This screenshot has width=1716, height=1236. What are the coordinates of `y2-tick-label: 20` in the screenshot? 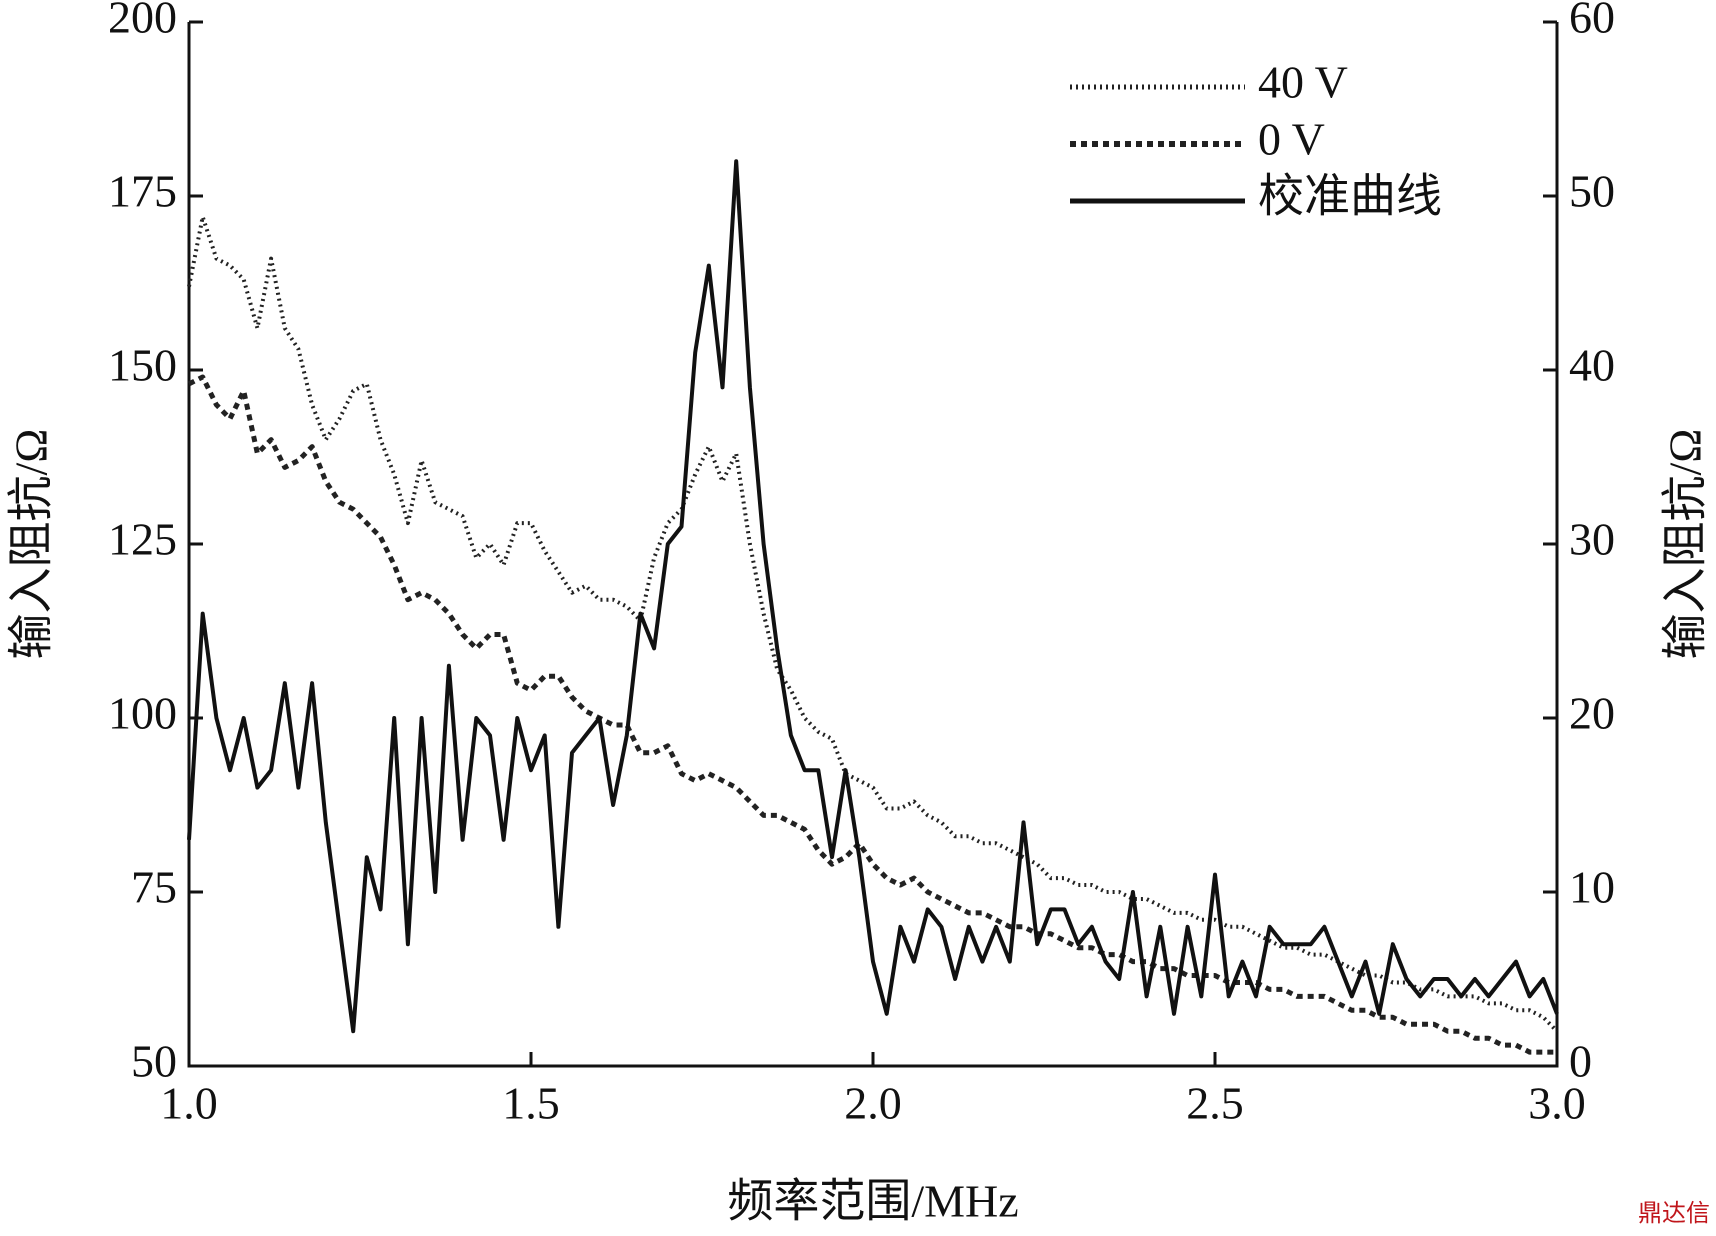 It's located at (1592, 713).